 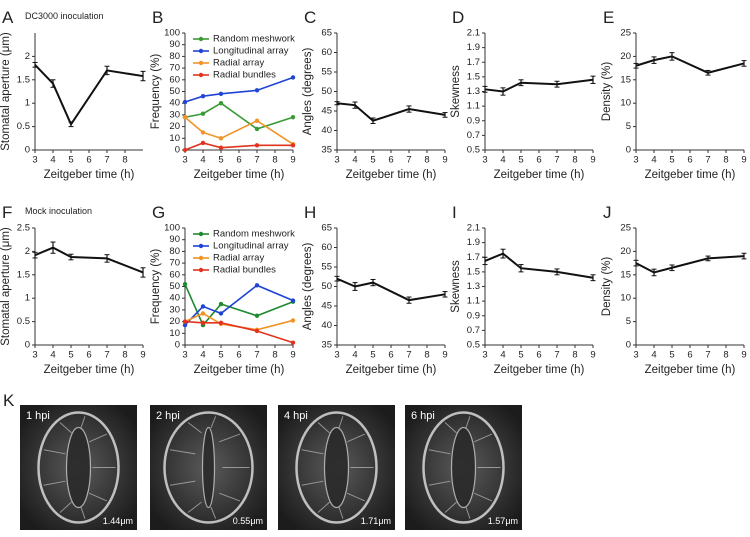 I want to click on legend-label: Radial bundles, so click(x=244, y=270).